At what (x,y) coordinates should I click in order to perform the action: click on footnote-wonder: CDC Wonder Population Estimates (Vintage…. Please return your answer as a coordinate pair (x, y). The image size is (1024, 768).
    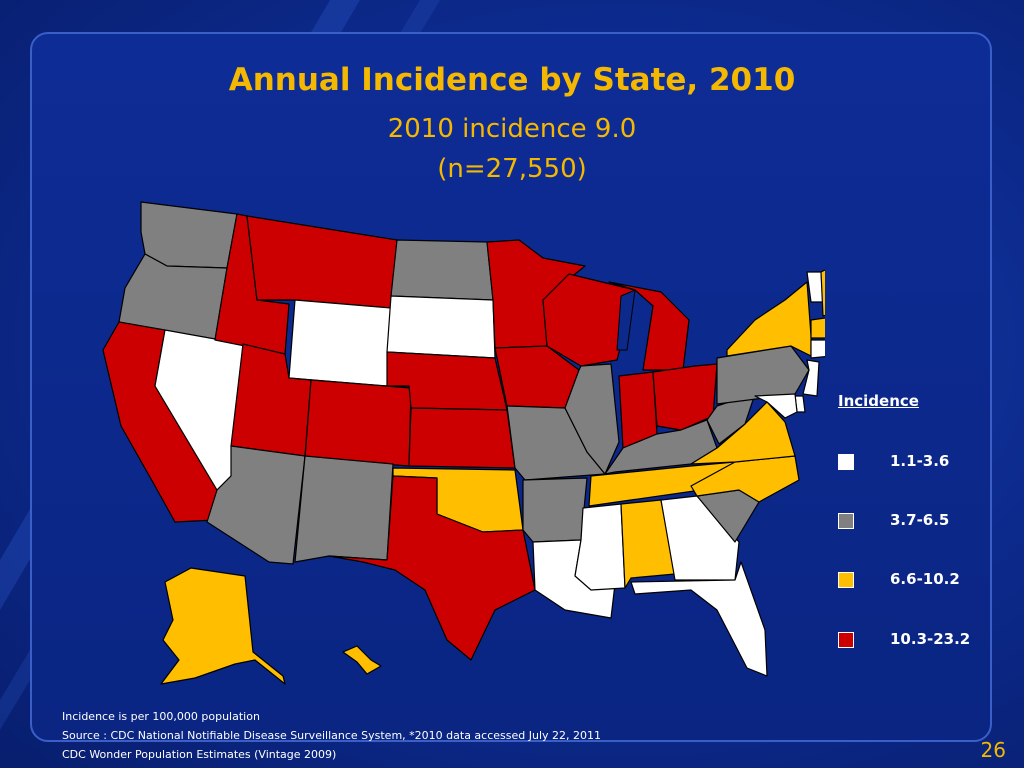
    Looking at the image, I should click on (199, 754).